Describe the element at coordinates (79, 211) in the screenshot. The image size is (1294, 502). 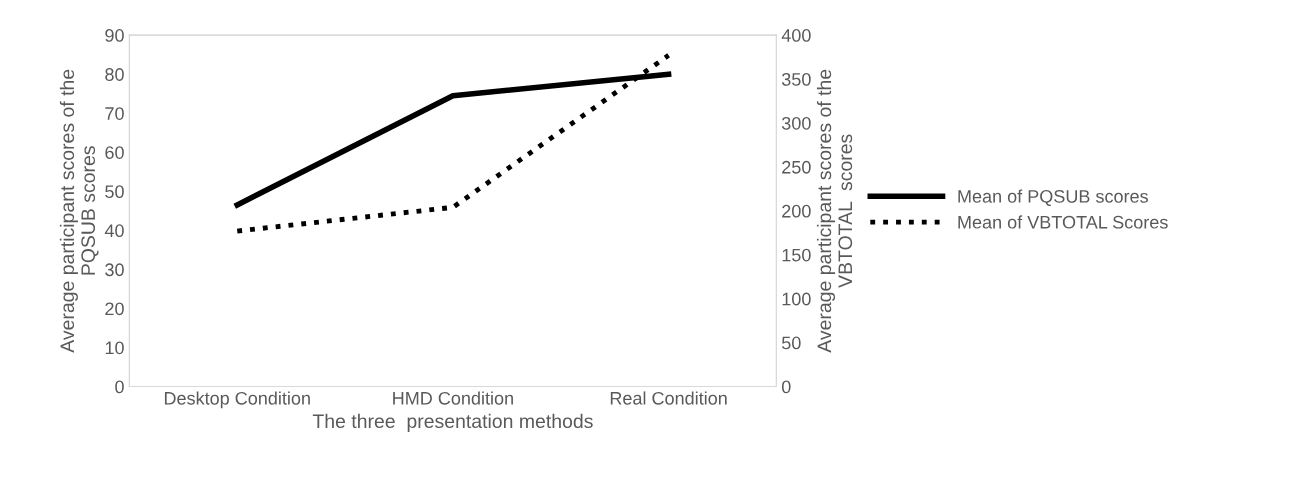
I see `y-axis-title: Average participant scores of the PQSUB scores` at that location.